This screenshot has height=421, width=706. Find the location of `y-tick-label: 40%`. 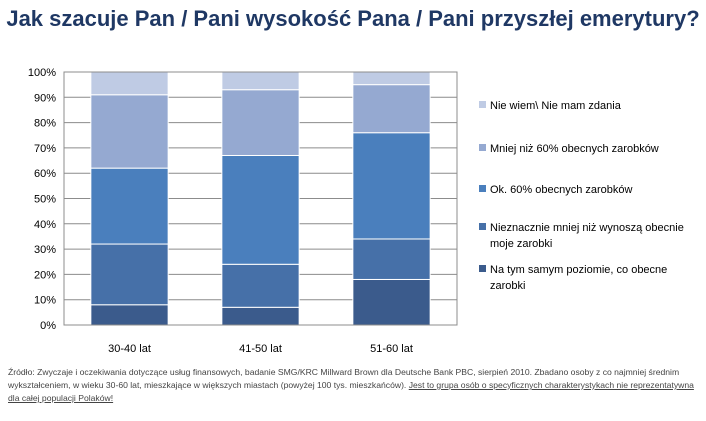

y-tick-label: 40% is located at coordinates (45, 225).